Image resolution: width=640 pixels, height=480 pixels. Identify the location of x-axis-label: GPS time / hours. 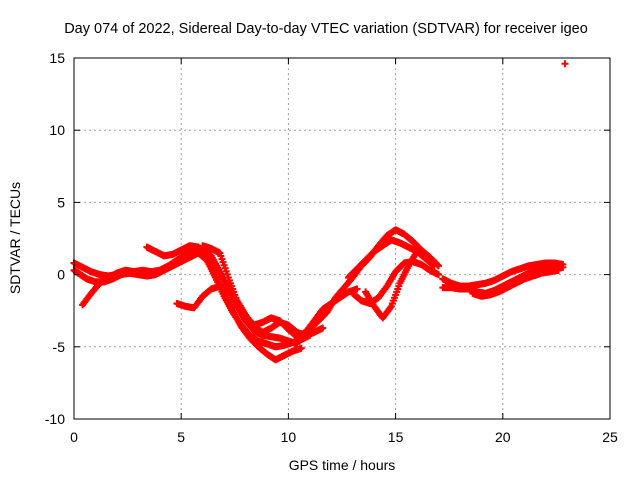
(342, 465).